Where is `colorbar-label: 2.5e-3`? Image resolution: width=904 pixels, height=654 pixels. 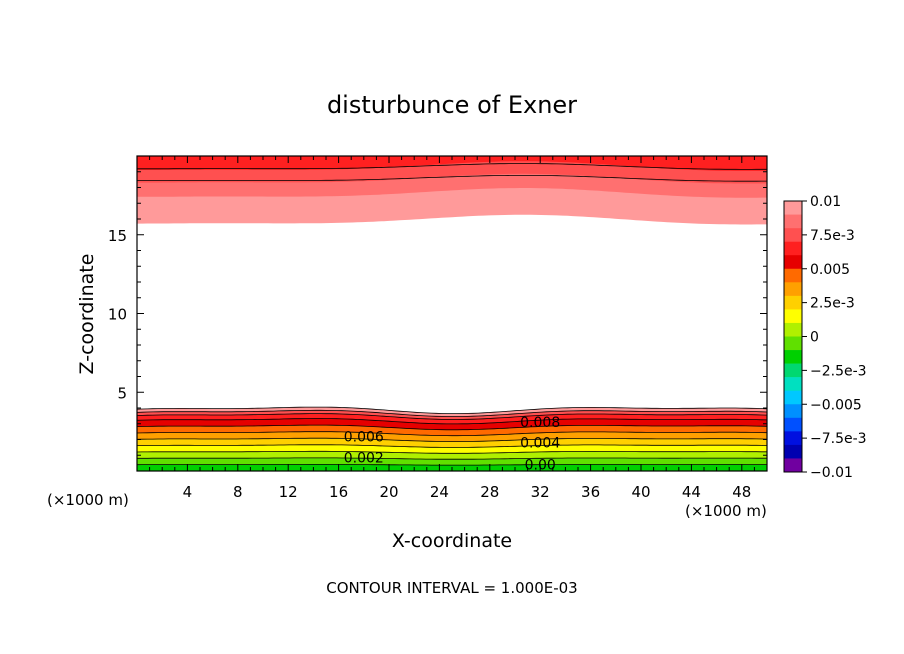 colorbar-label: 2.5e-3 is located at coordinates (832, 304).